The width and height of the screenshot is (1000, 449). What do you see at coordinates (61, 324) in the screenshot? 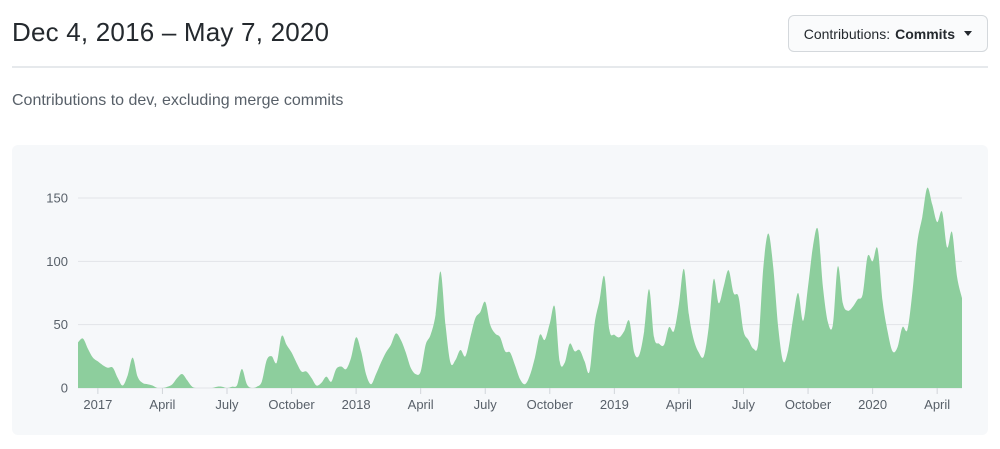
I see `y-tick-label: 50` at bounding box center [61, 324].